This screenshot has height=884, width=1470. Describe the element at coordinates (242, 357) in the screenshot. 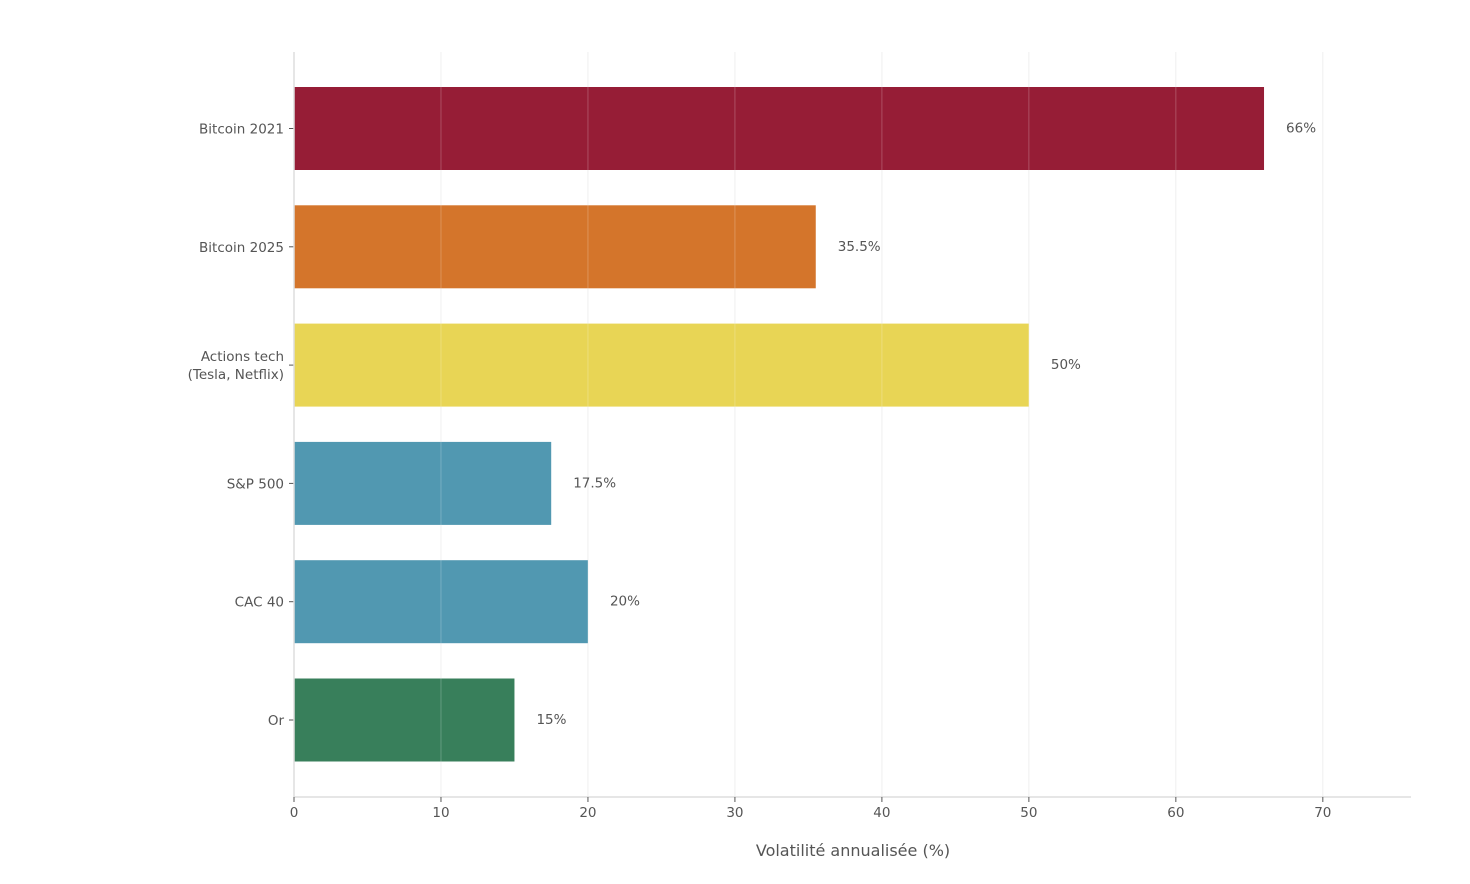

I see `category-label-line: Actions tech` at that location.